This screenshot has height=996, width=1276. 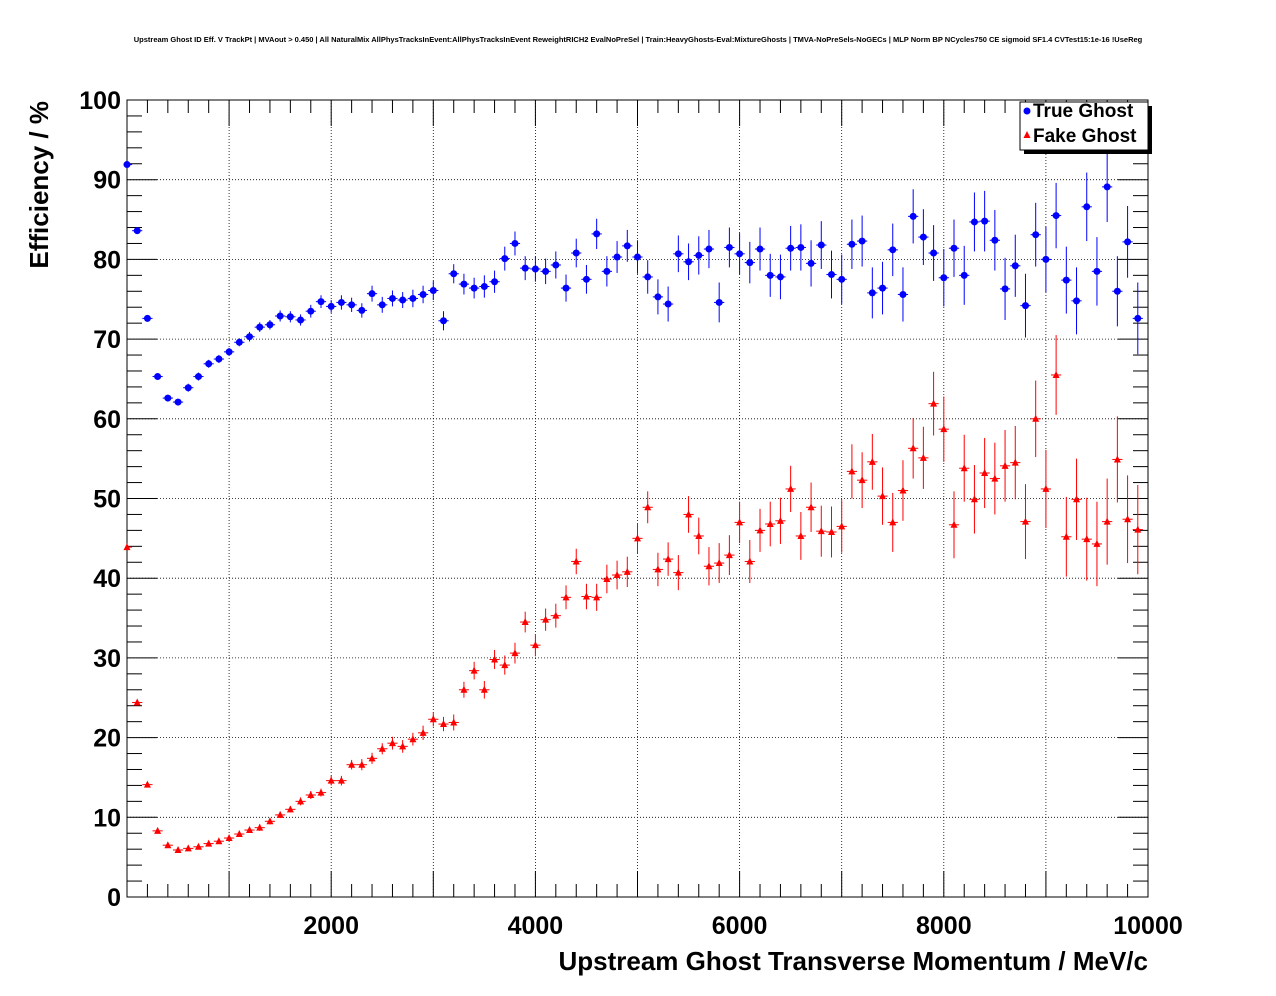 What do you see at coordinates (1027, 134) in the screenshot?
I see `legend-marker-fake-ghost` at bounding box center [1027, 134].